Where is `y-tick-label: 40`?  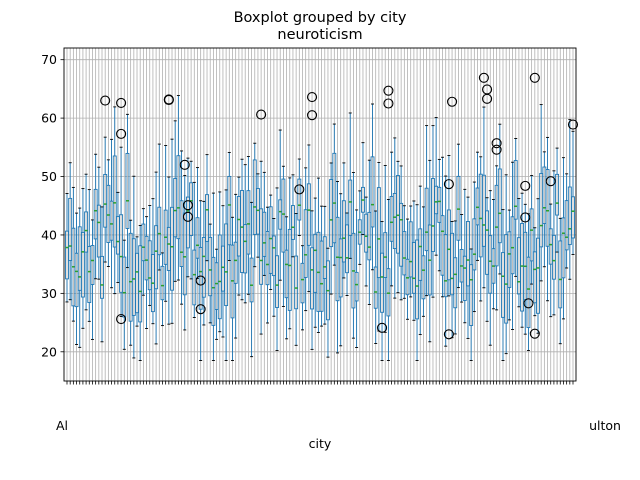 y-tick-label: 40 is located at coordinates (49, 234).